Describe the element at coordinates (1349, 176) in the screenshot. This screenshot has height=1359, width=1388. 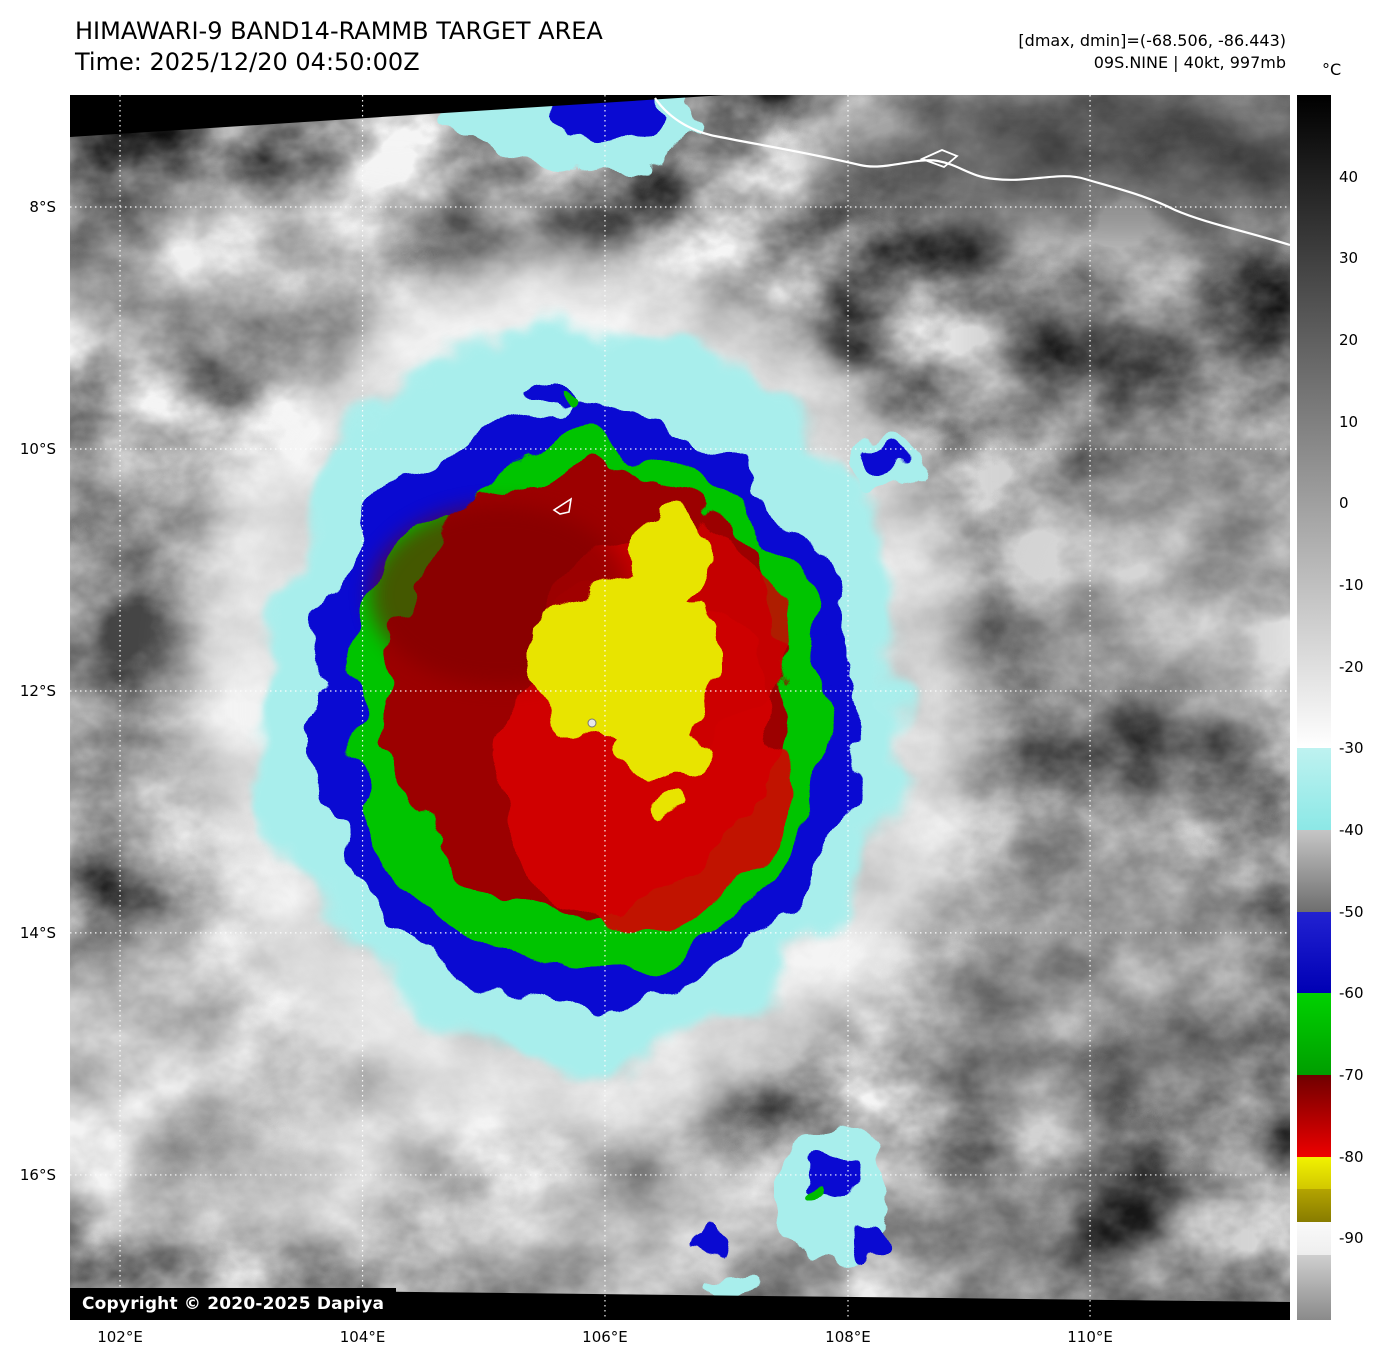
I see `colorbar-tick-label: 40` at that location.